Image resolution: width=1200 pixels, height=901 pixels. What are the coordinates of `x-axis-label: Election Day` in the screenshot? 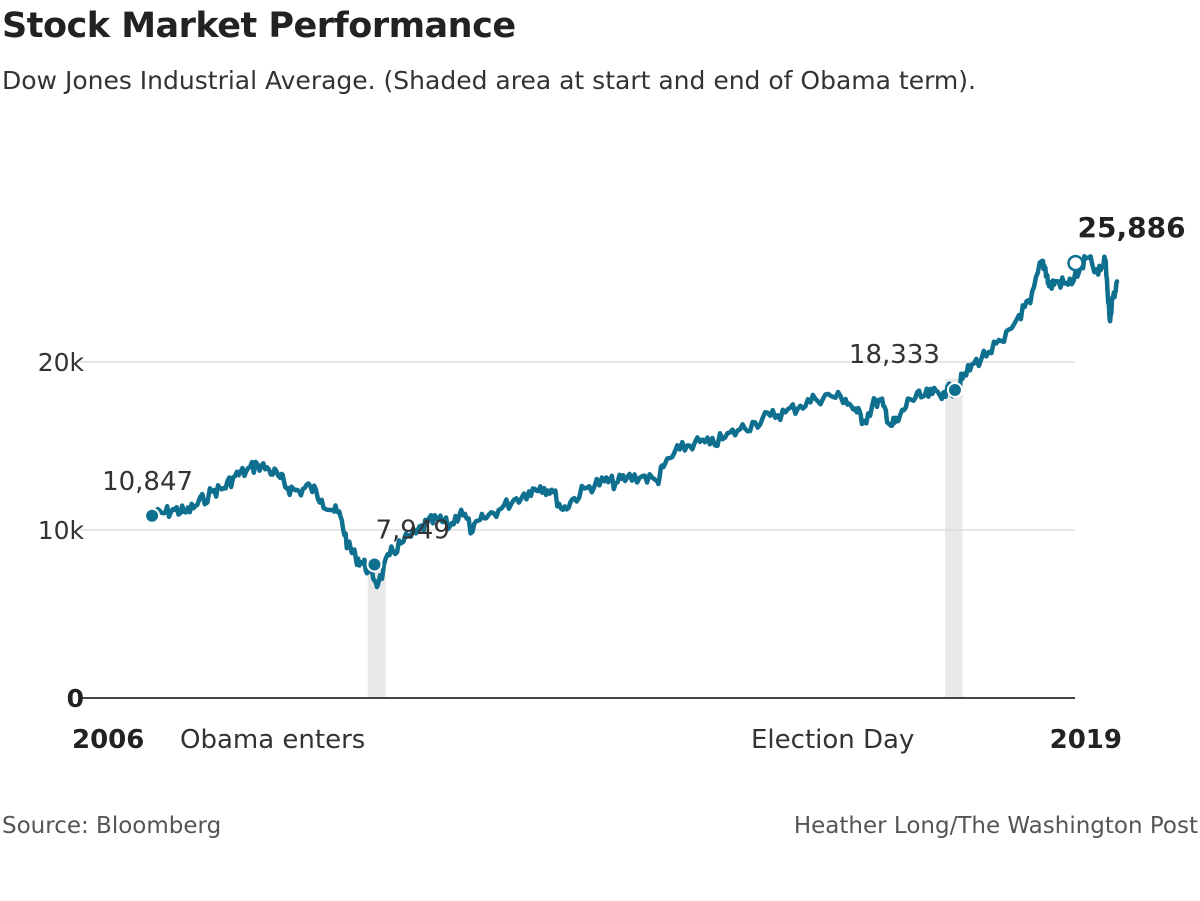 It's located at (832, 740).